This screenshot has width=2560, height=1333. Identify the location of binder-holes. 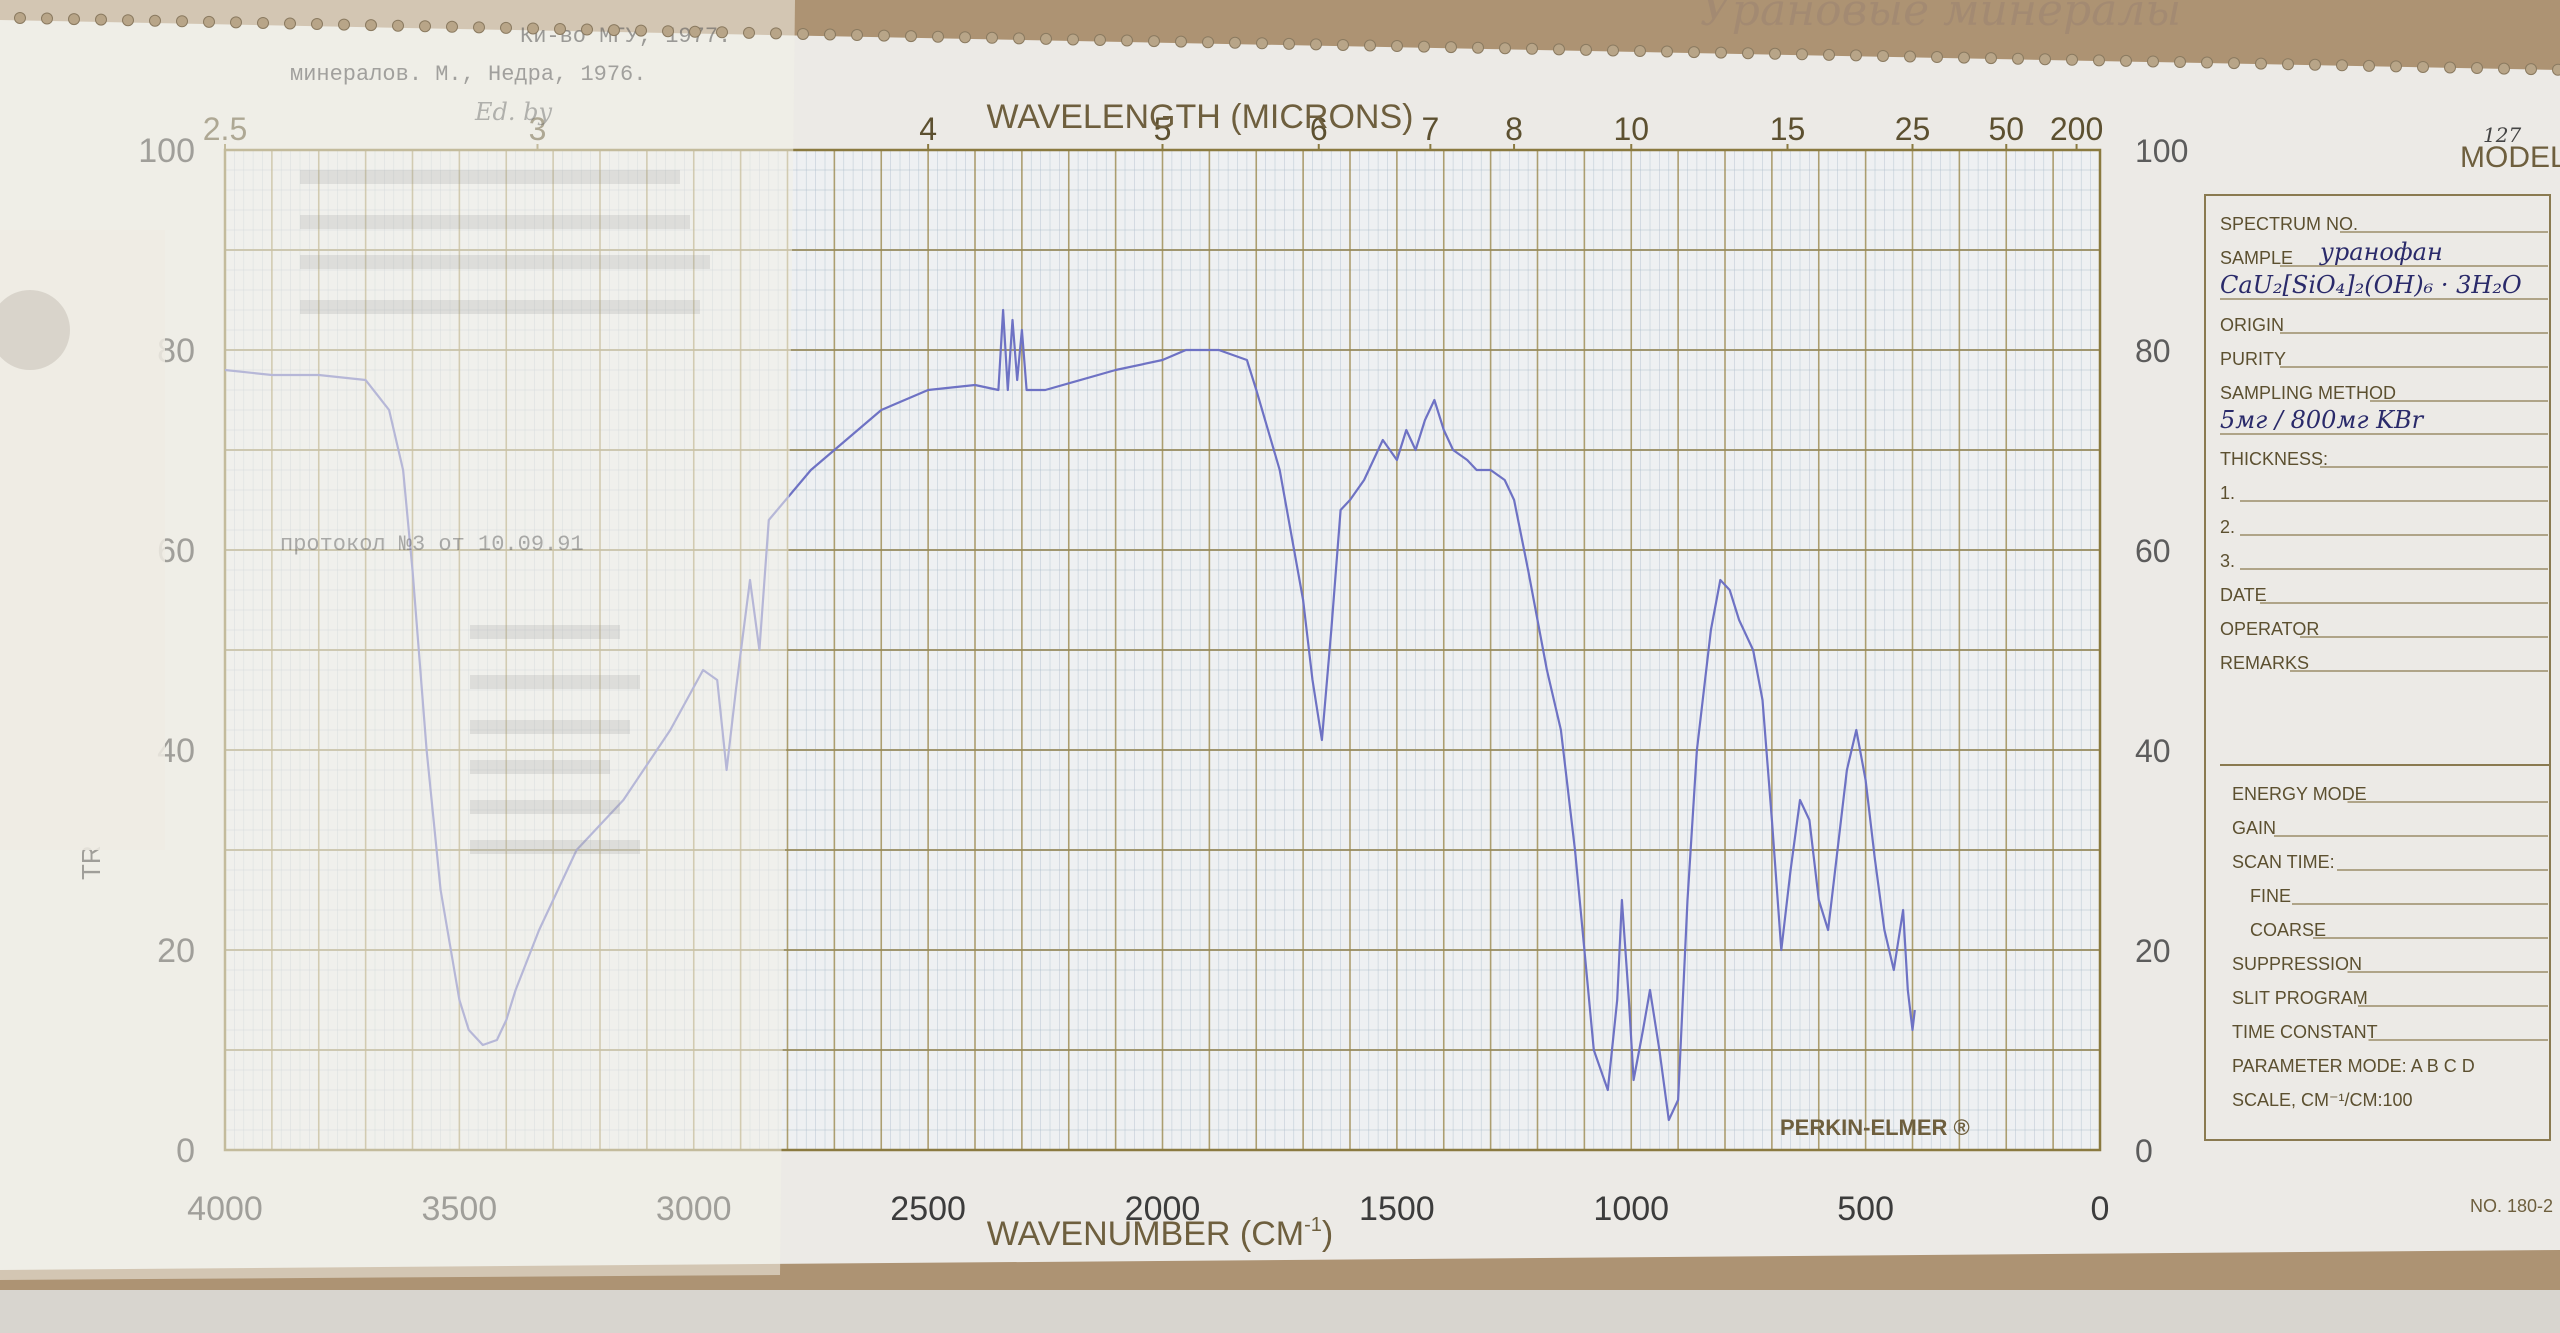
(1287, 44).